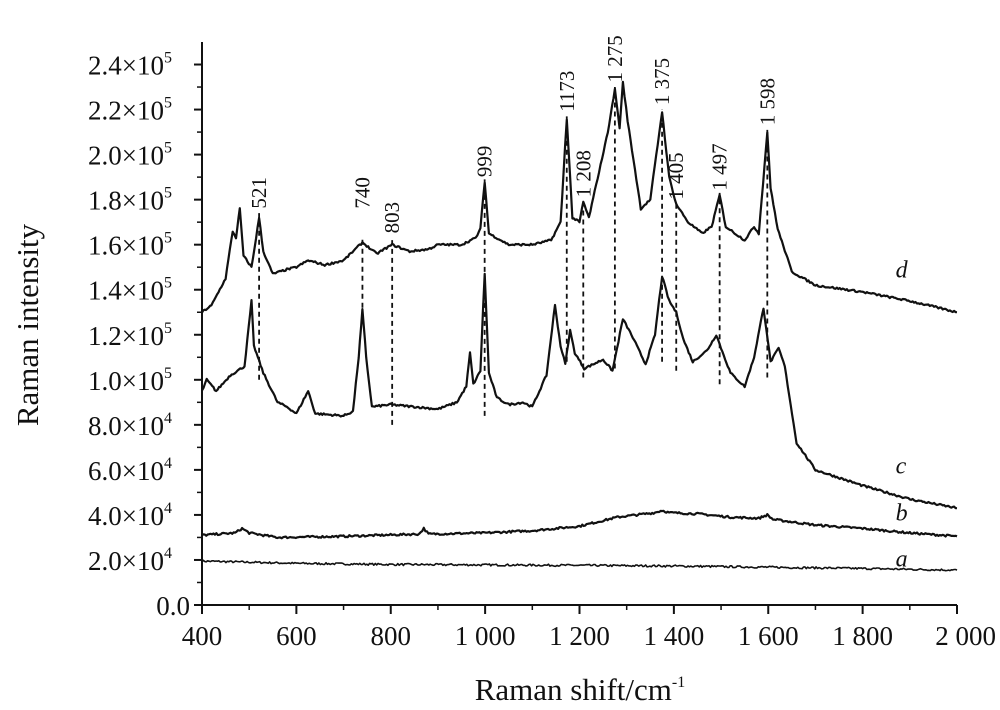 Image resolution: width=1000 pixels, height=710 pixels. What do you see at coordinates (902, 270) in the screenshot?
I see `series-label-d: d` at bounding box center [902, 270].